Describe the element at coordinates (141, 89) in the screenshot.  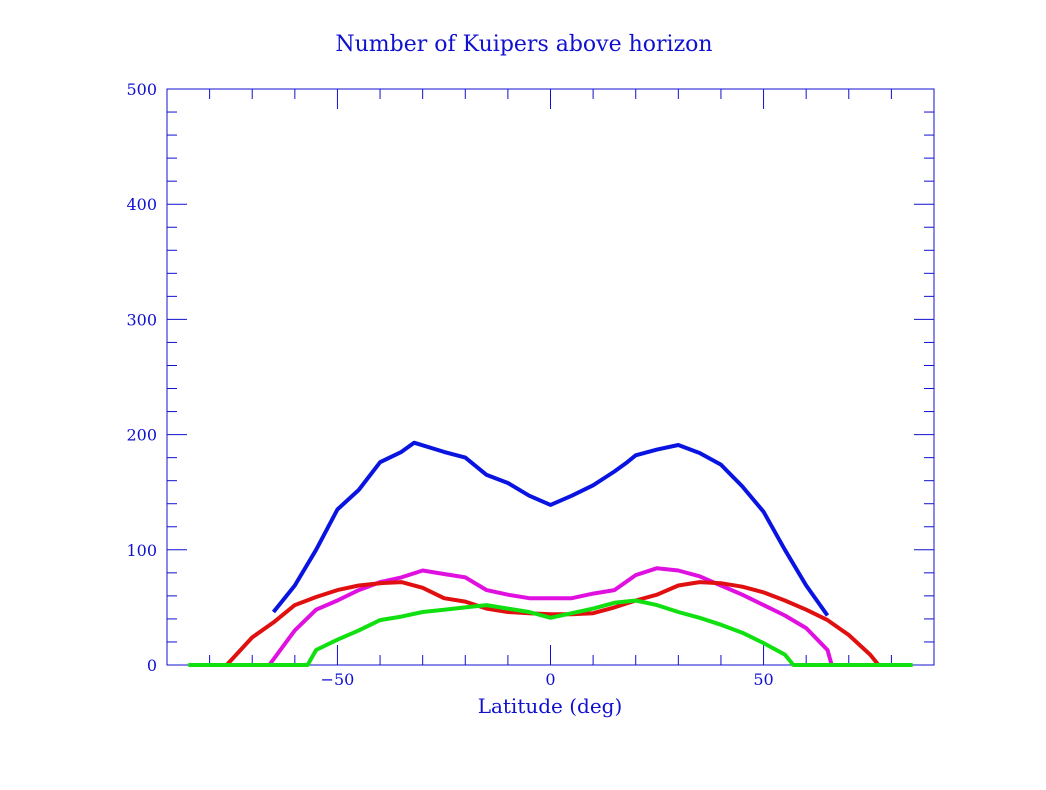
I see `y-tick-label: 500` at that location.